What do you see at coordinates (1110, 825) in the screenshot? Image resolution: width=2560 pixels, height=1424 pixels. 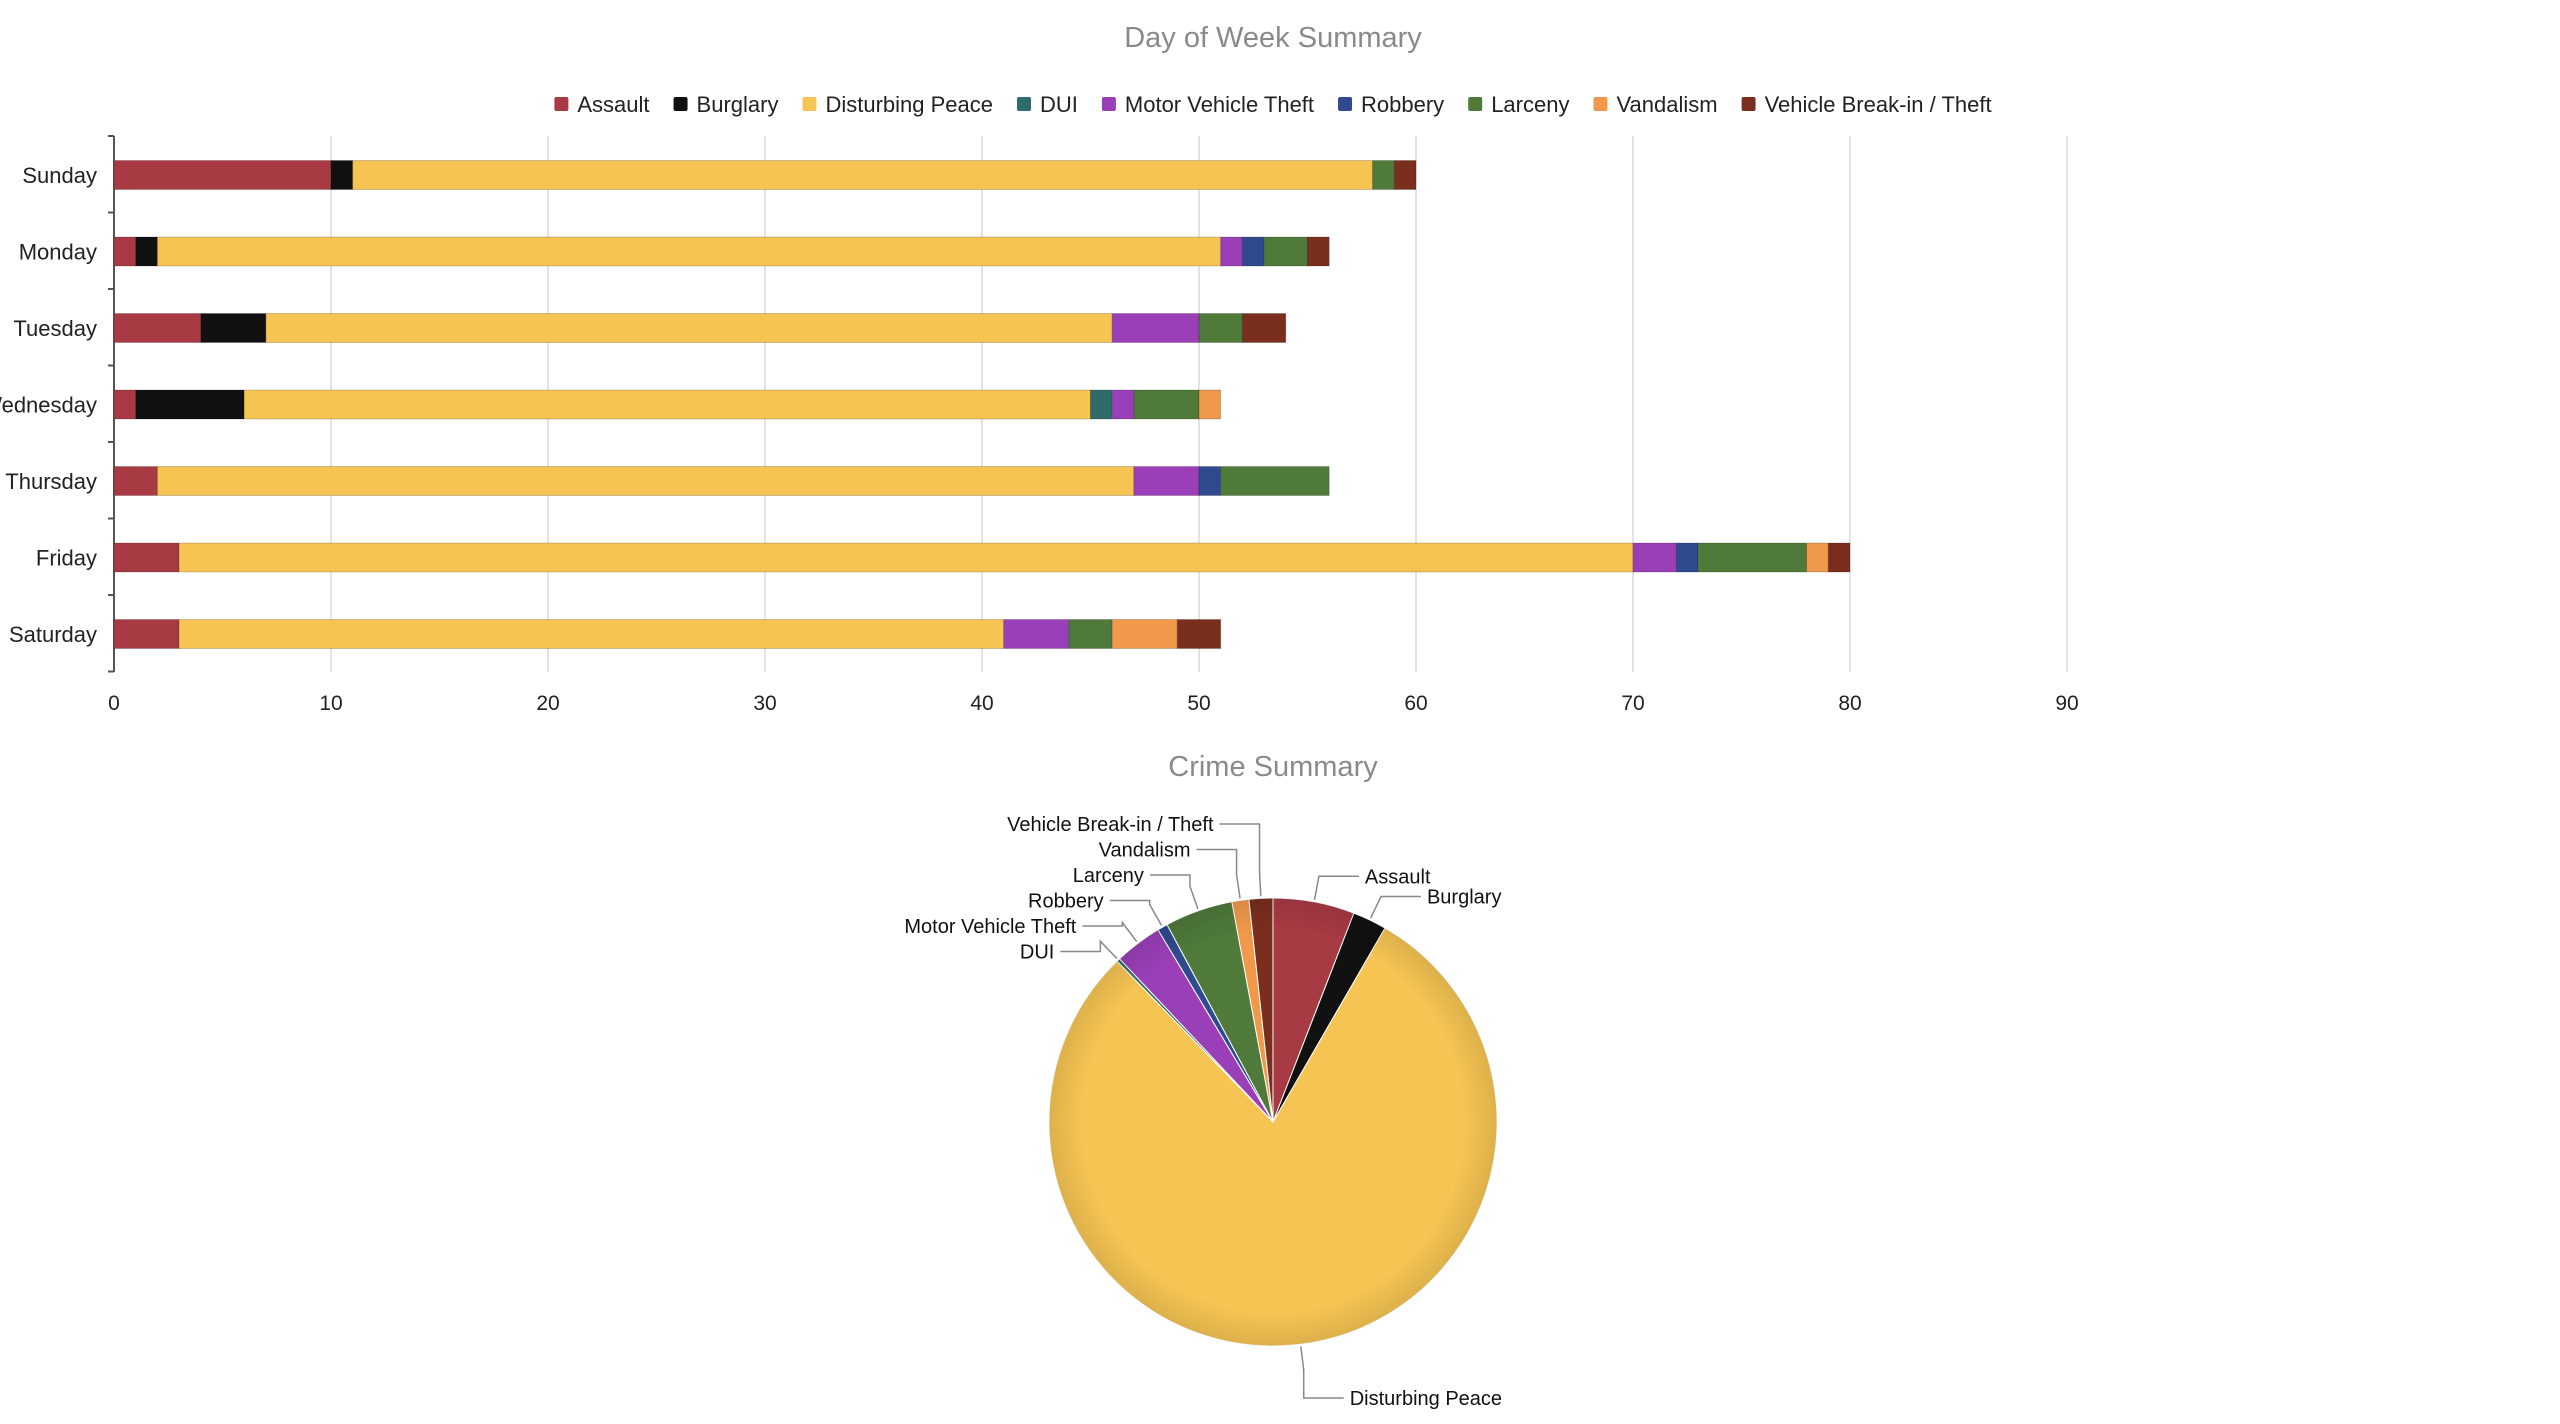 I see `pie-label-vehicle-break-in-theft: Vehicle Break-in / Theft` at bounding box center [1110, 825].